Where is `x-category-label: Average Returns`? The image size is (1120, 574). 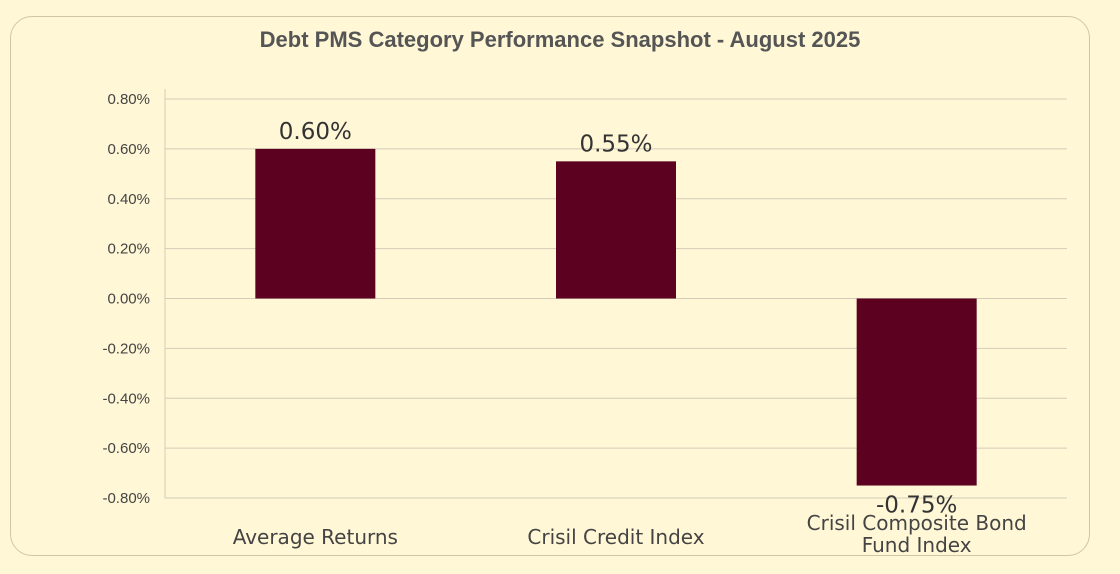
x-category-label: Average Returns is located at coordinates (315, 537).